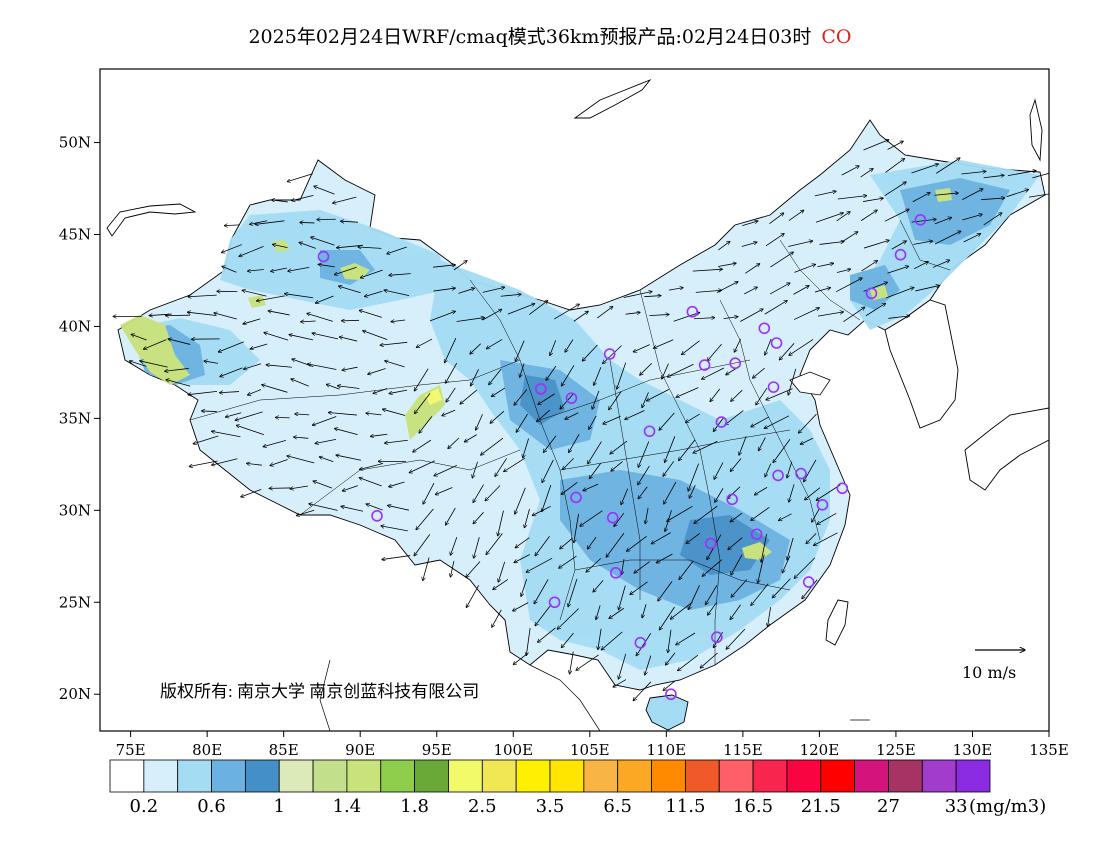 This screenshot has width=1100, height=850. Describe the element at coordinates (821, 806) in the screenshot. I see `legend-label: 21.5` at that location.